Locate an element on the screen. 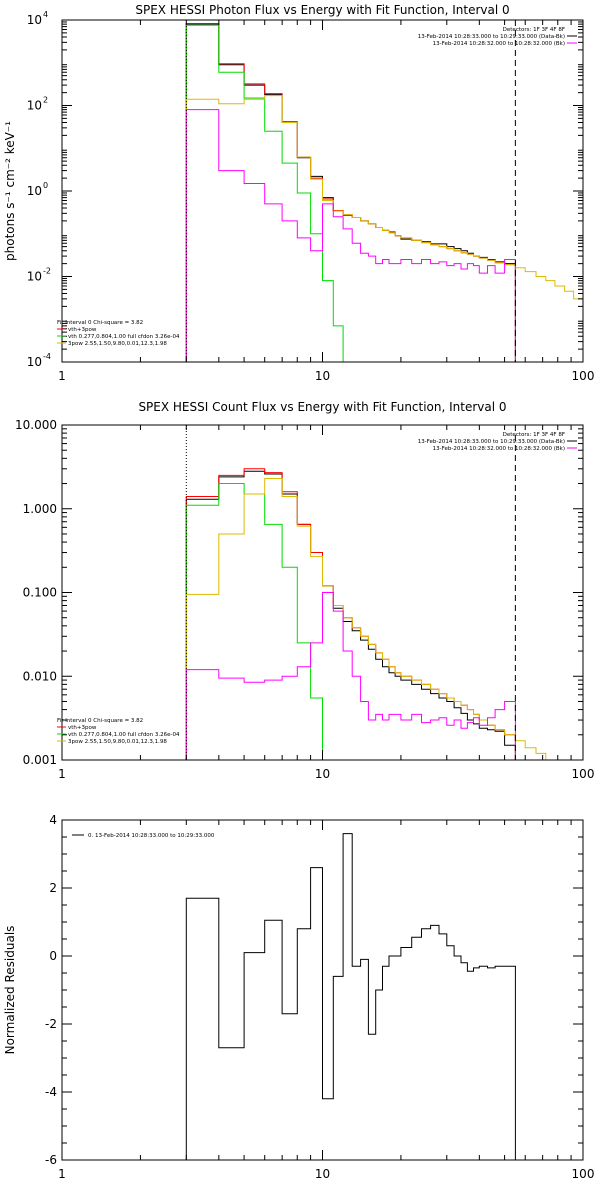 The width and height of the screenshot is (600, 1200). y-tick-exponent: 4 is located at coordinates (45, 14).